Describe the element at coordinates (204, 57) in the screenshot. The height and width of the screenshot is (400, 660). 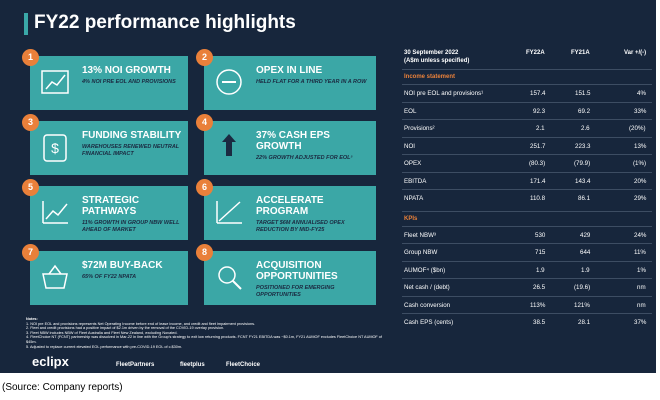
I see `card-number: 2` at that location.